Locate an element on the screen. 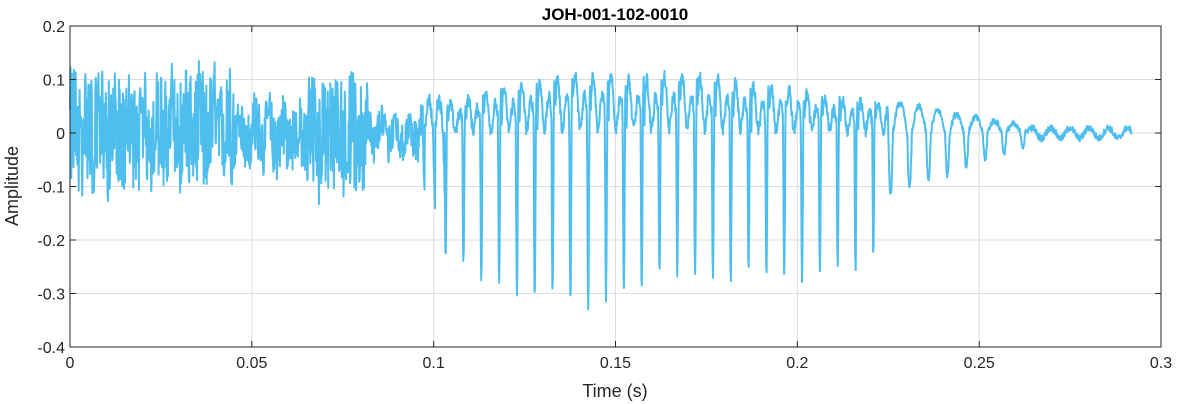 This screenshot has height=404, width=1177. x-tick-labels: 0 0.05 0.1 0.15 0.2 0.25 0.3 is located at coordinates (619, 363).